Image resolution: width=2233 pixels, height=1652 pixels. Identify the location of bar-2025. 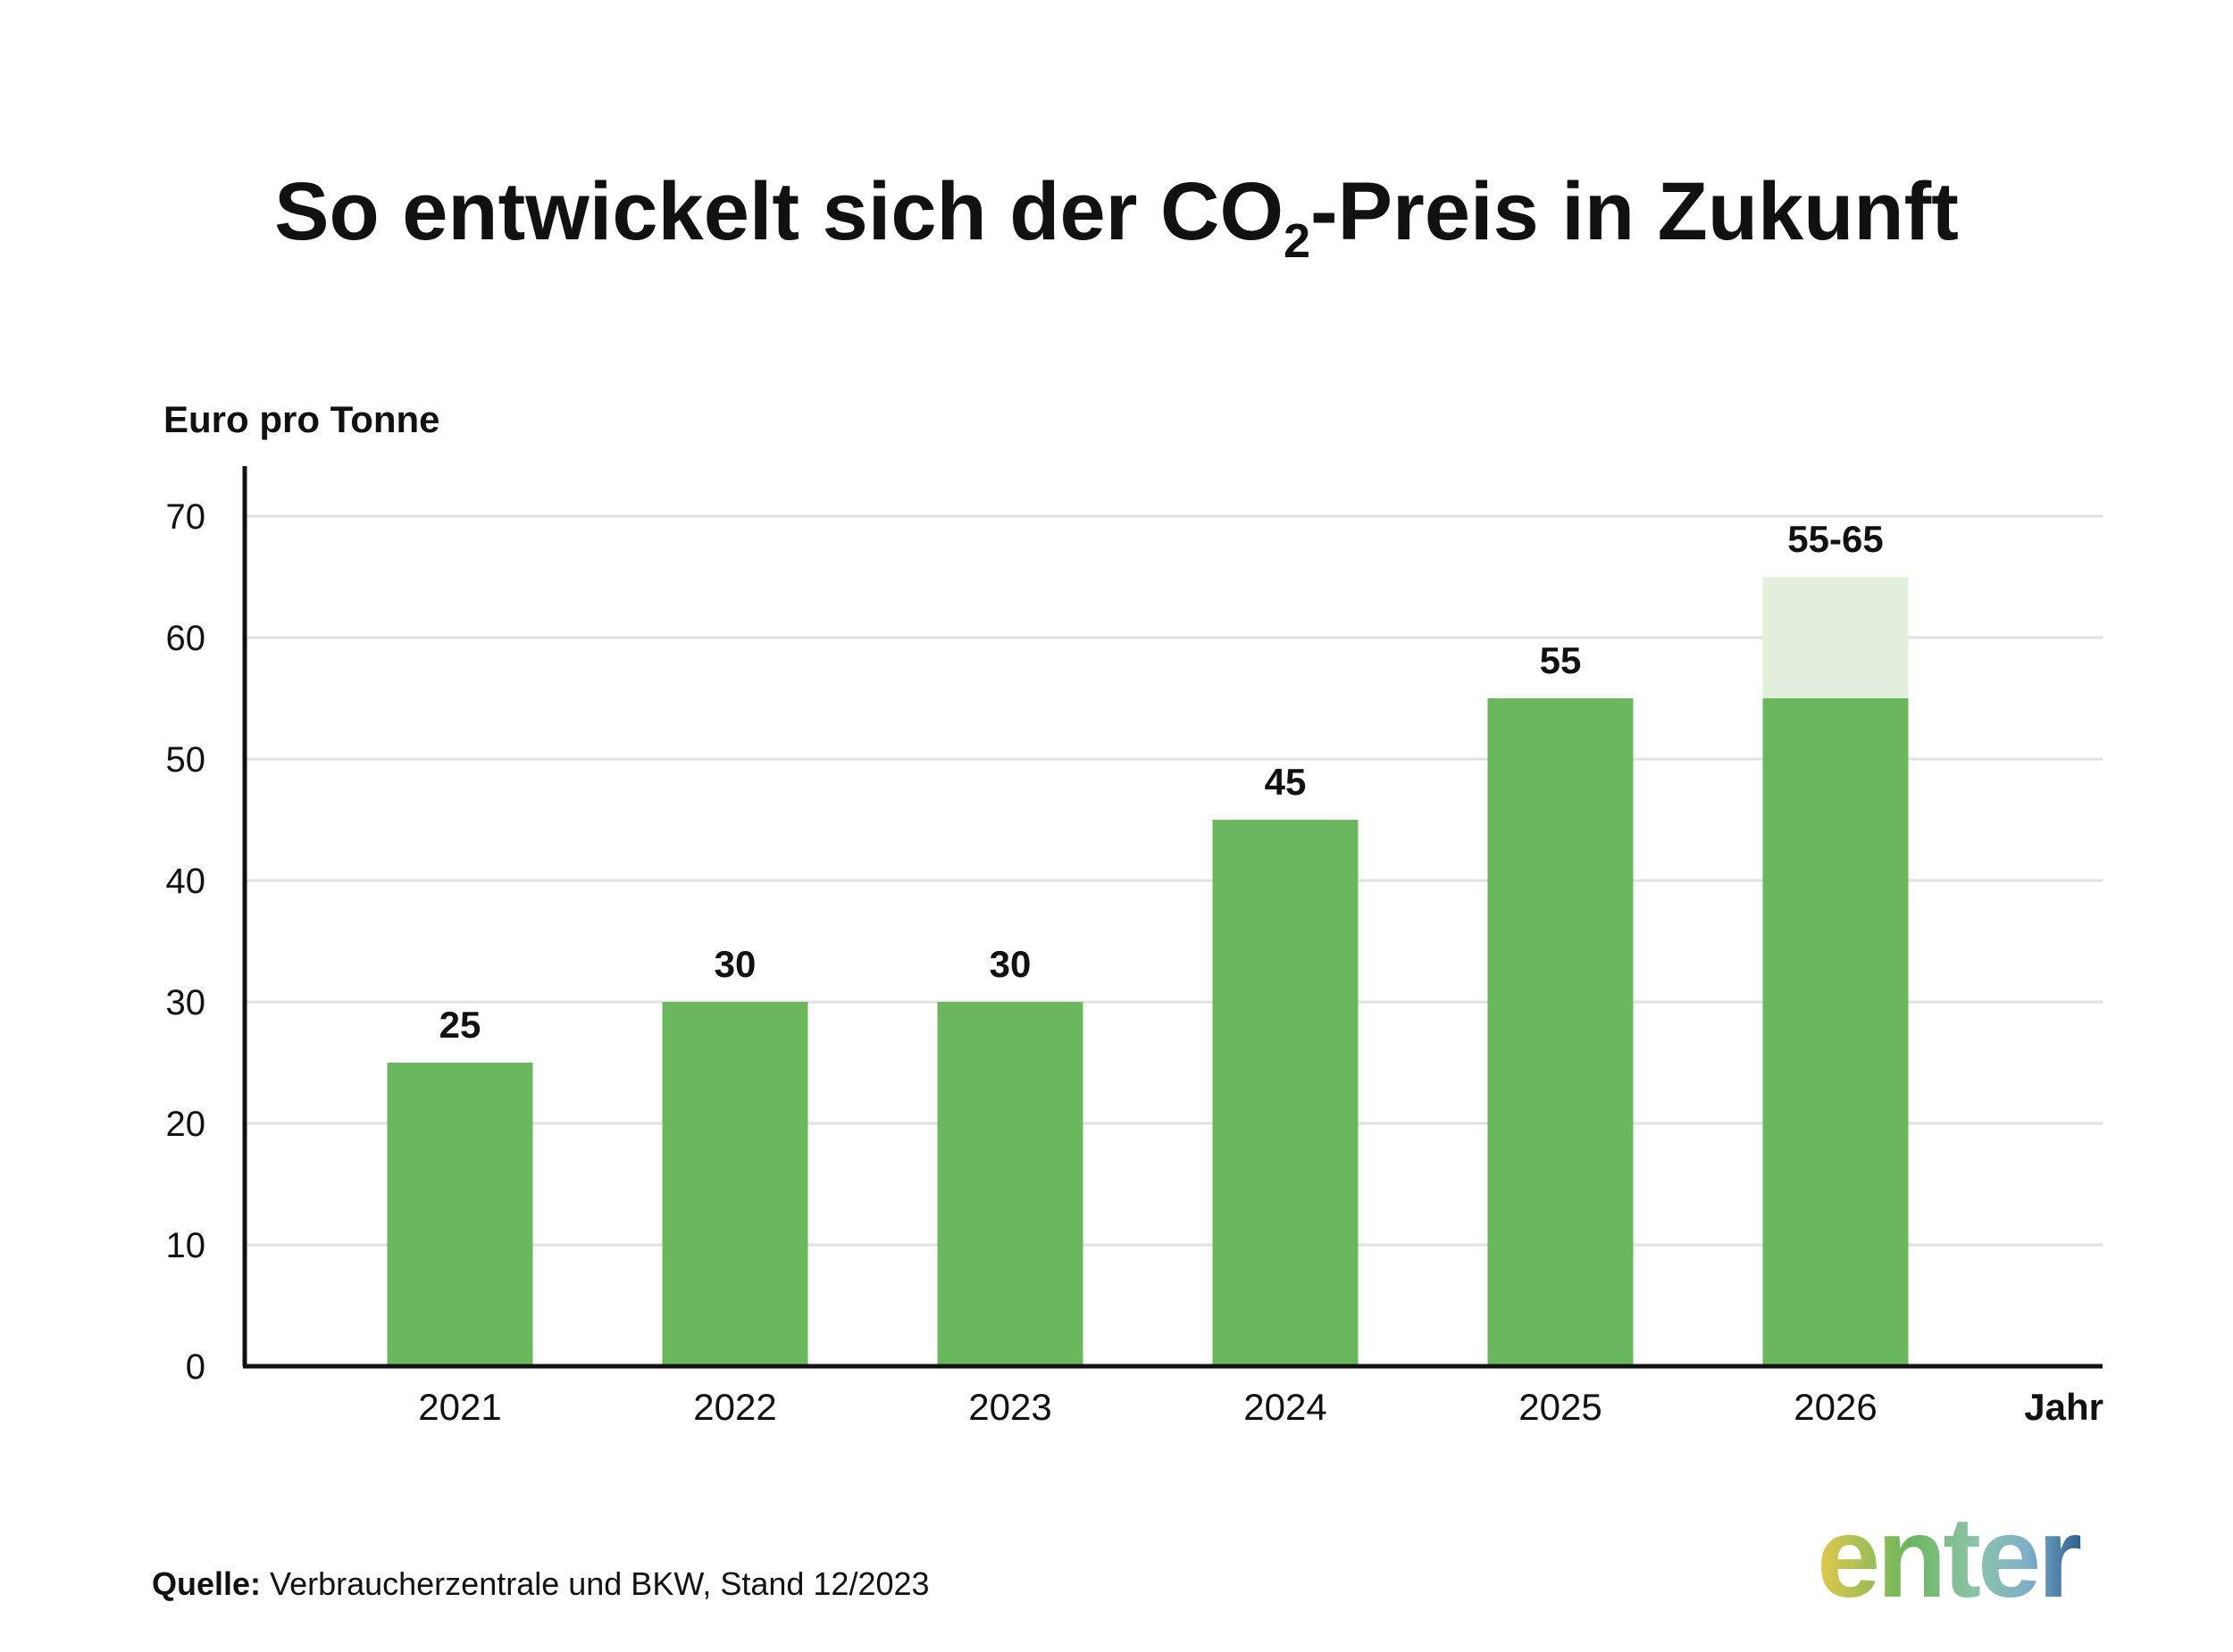
(1560, 1032).